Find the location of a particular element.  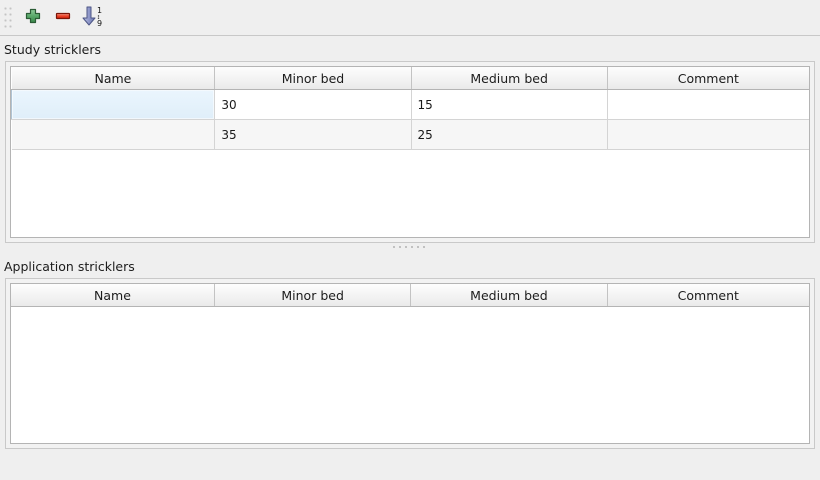

plus-icon is located at coordinates (33, 17).